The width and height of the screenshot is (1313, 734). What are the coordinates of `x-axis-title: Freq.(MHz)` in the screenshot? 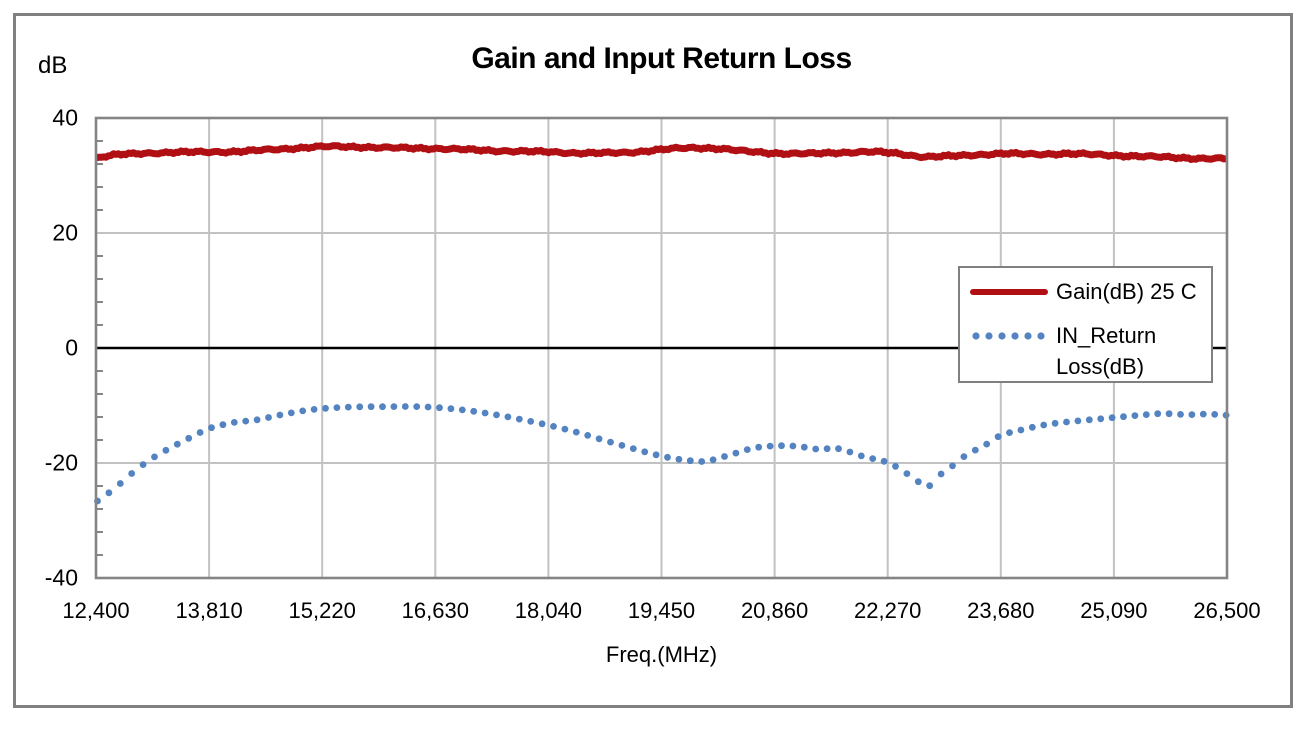 It's located at (661, 654).